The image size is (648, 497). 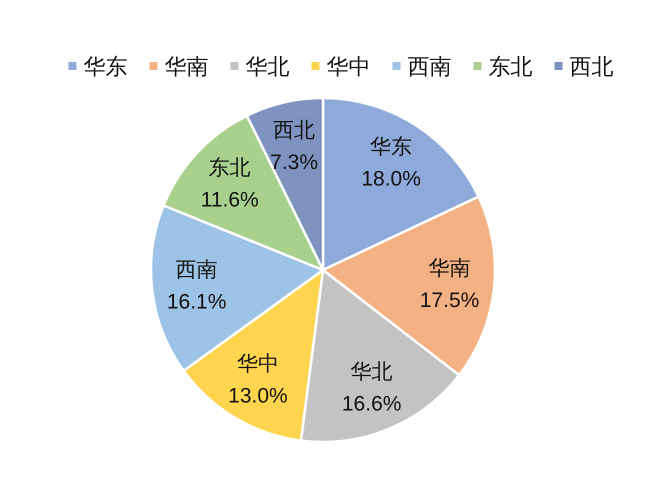 I want to click on legend-label: 华中, so click(x=348, y=66).